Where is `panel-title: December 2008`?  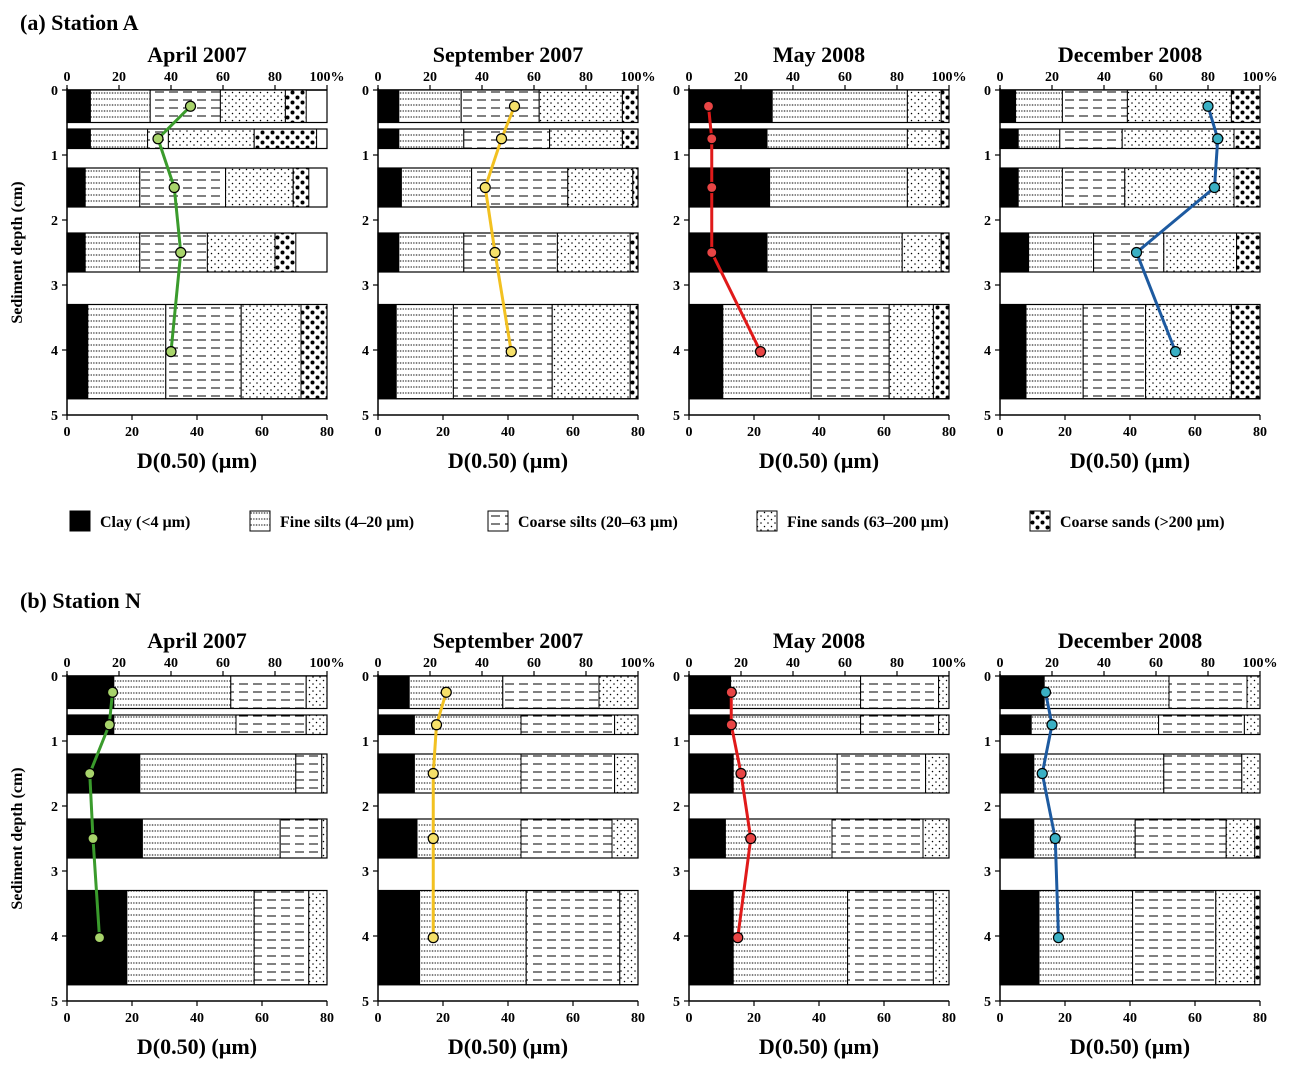 panel-title: December 2008 is located at coordinates (1130, 54).